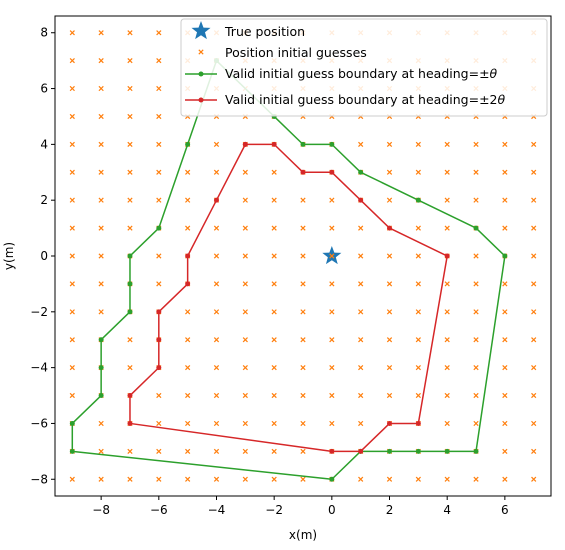 This screenshot has height=550, width=565. What do you see at coordinates (44, 144) in the screenshot?
I see `y-tick-label: 4` at bounding box center [44, 144].